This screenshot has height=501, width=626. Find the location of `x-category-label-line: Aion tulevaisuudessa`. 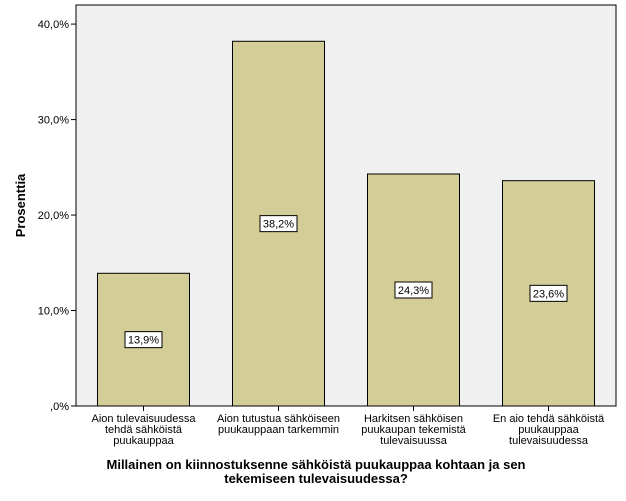

x-category-label-line: Aion tulevaisuudessa is located at coordinates (144, 419).